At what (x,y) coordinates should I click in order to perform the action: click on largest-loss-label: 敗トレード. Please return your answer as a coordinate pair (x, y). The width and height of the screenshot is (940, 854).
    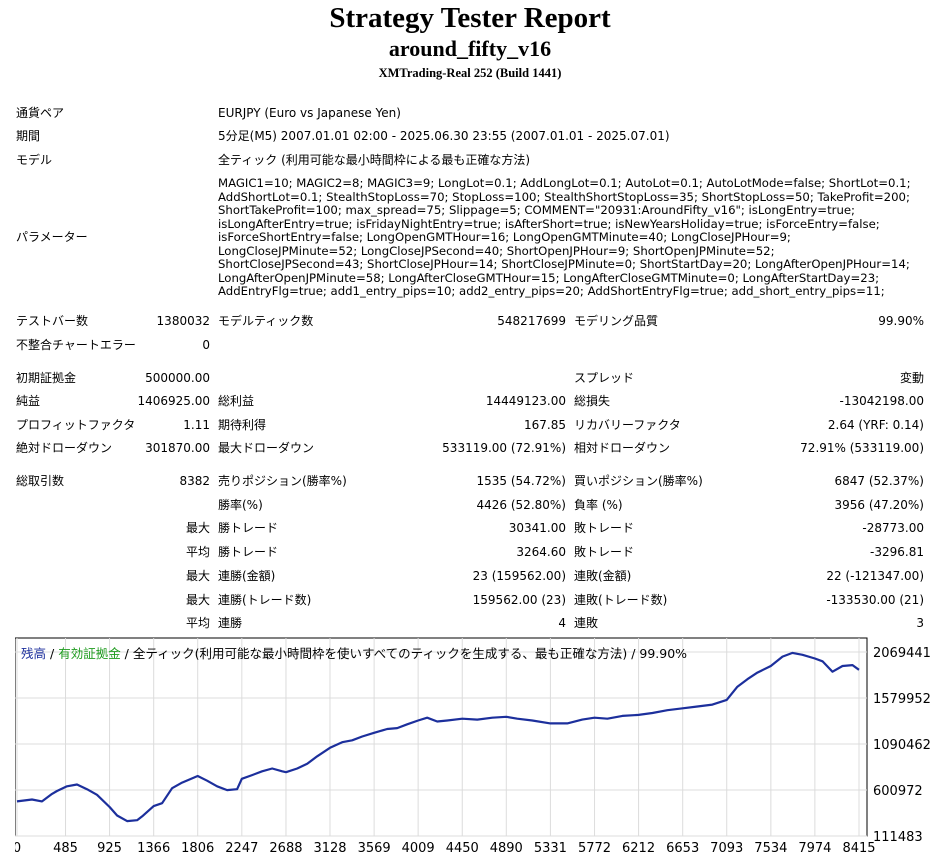
    Looking at the image, I should click on (604, 528).